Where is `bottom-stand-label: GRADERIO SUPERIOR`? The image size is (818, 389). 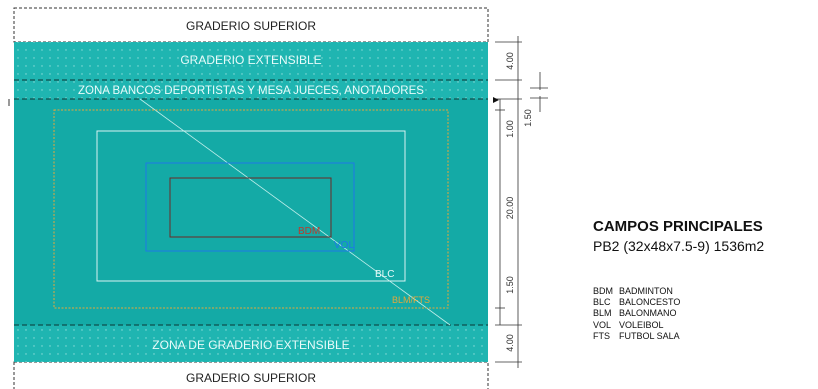 bottom-stand-label: GRADERIO SUPERIOR is located at coordinates (251, 378).